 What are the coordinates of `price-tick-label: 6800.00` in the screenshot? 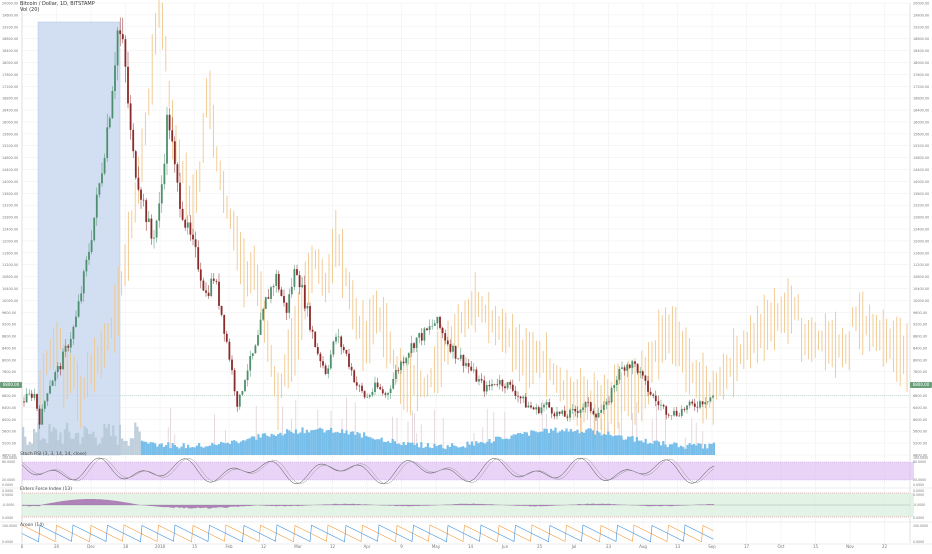 It's located at (9, 396).